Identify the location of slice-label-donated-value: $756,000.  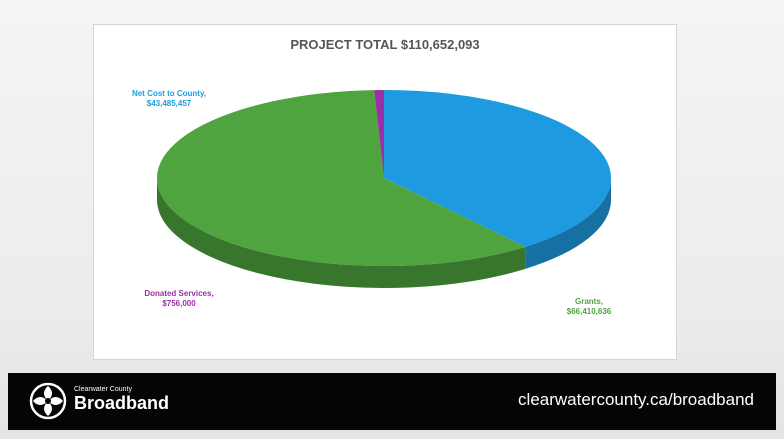
(179, 303).